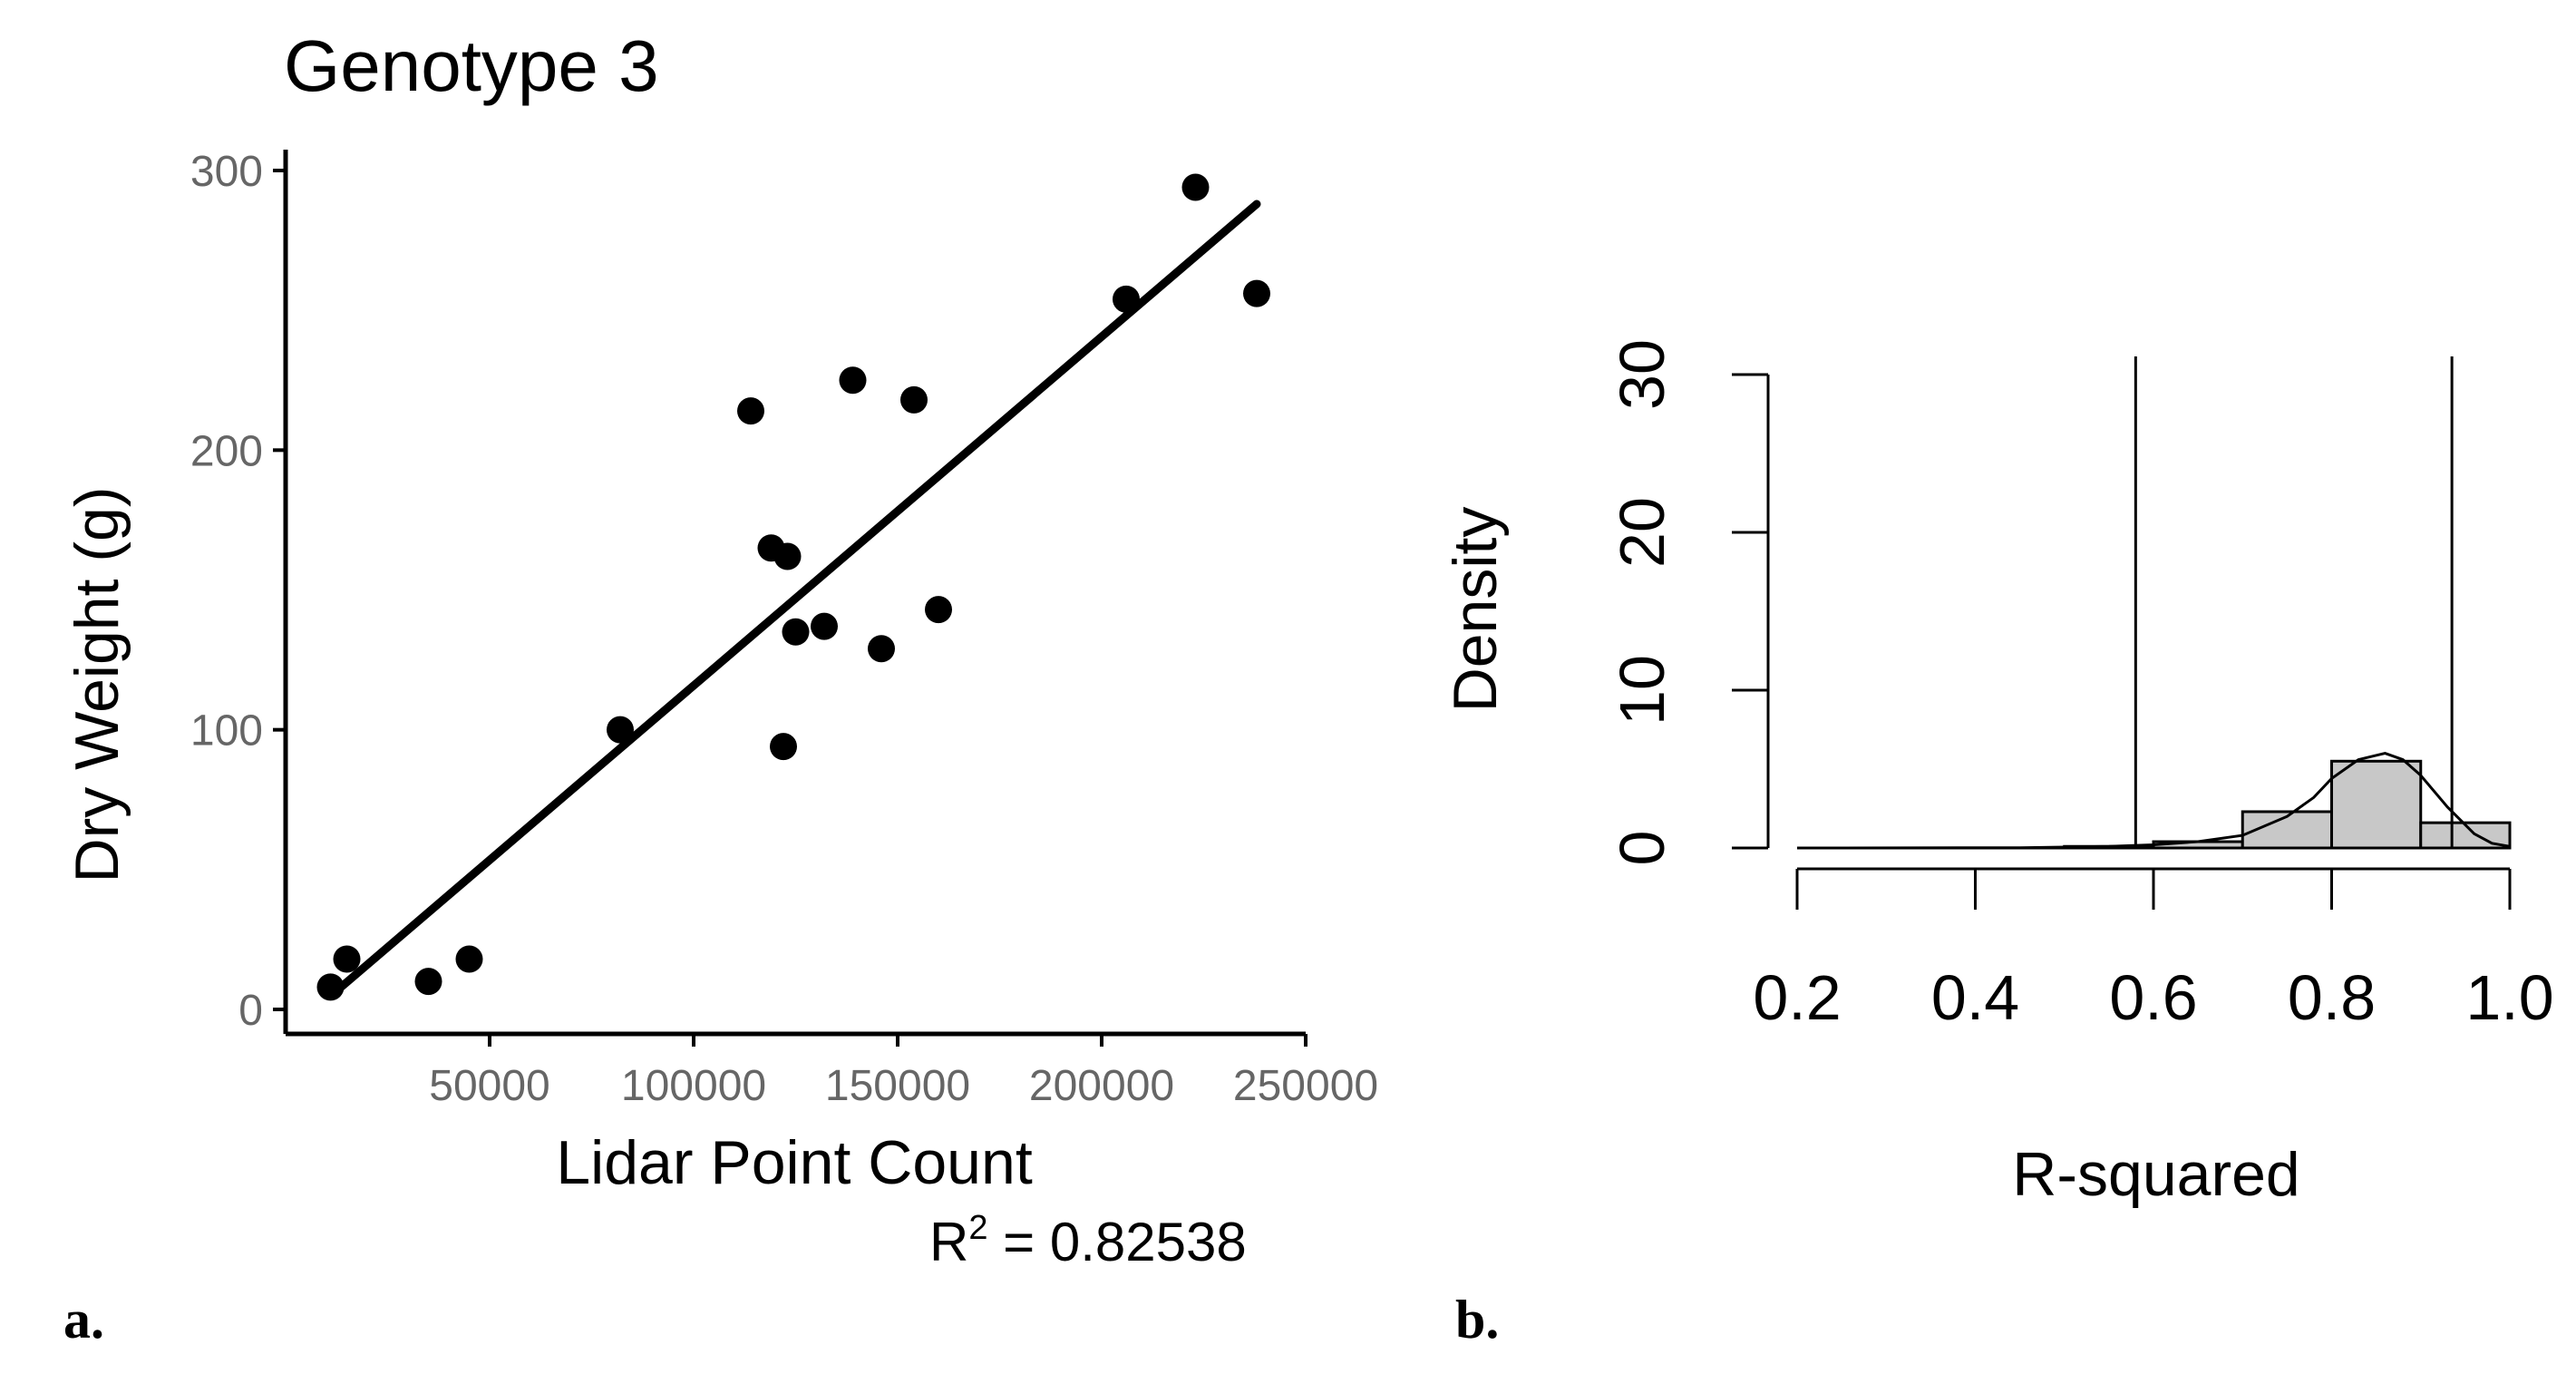  What do you see at coordinates (1797, 998) in the screenshot?
I see `x-tick-label: 0.2` at bounding box center [1797, 998].